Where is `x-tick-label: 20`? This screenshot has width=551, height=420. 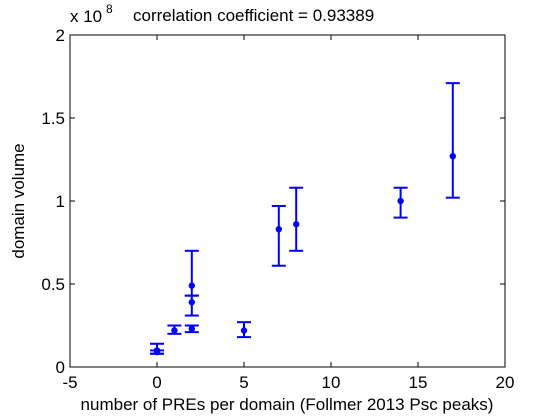
x-tick-label: 20 is located at coordinates (505, 382).